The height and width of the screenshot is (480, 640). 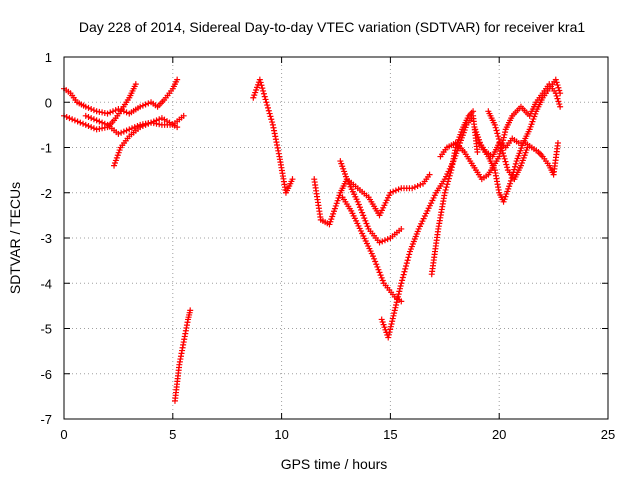 I want to click on x-tick-label: 25, so click(x=608, y=434).